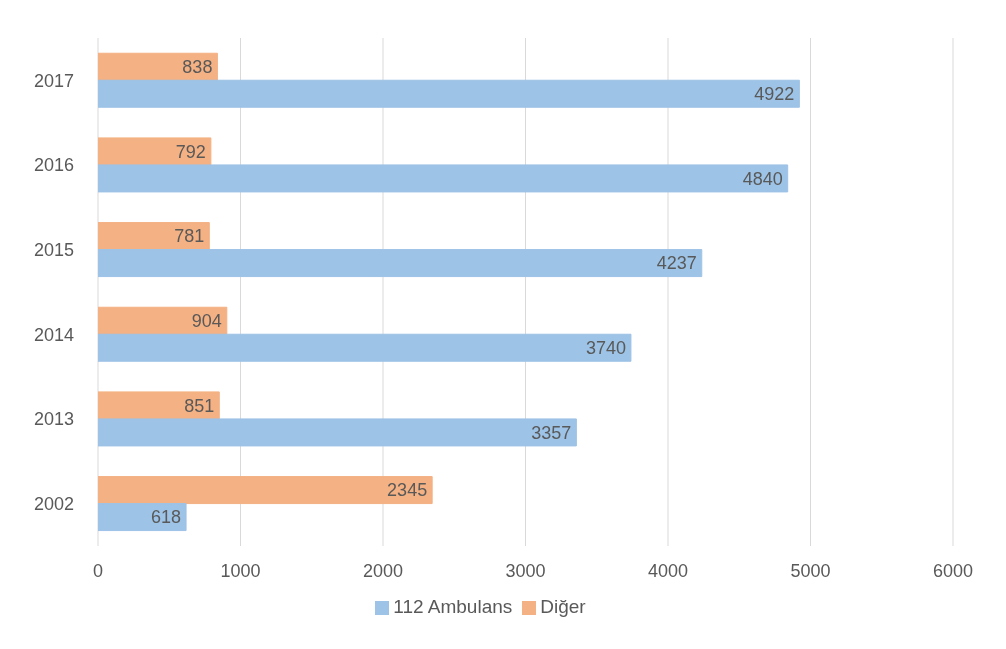  Describe the element at coordinates (563, 606) in the screenshot. I see `legend-label: Diğer` at that location.